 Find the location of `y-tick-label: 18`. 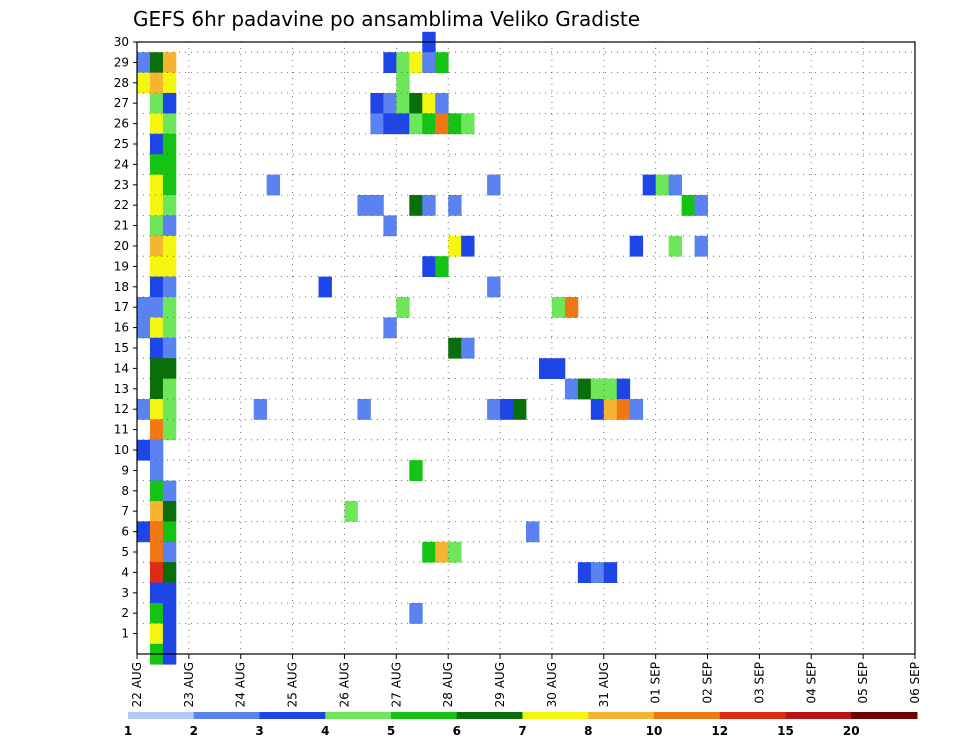

y-tick-label: 18 is located at coordinates (121, 287).